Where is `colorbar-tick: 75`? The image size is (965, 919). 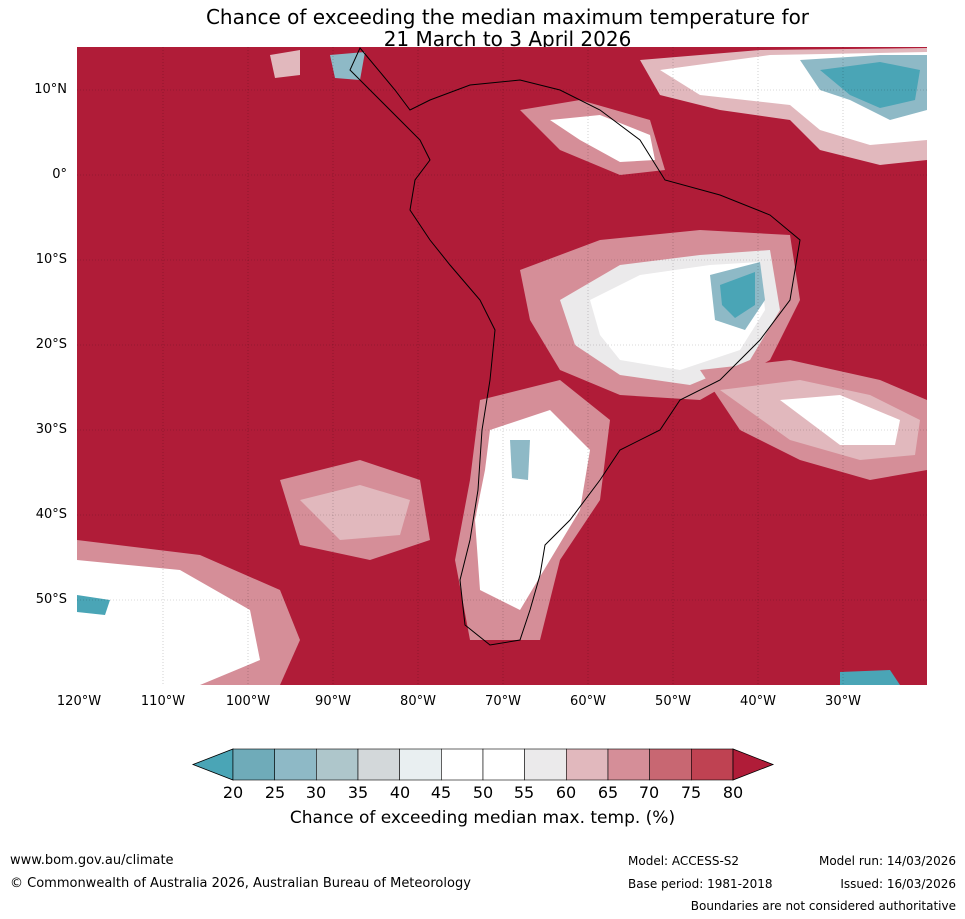 colorbar-tick: 75 is located at coordinates (691, 792).